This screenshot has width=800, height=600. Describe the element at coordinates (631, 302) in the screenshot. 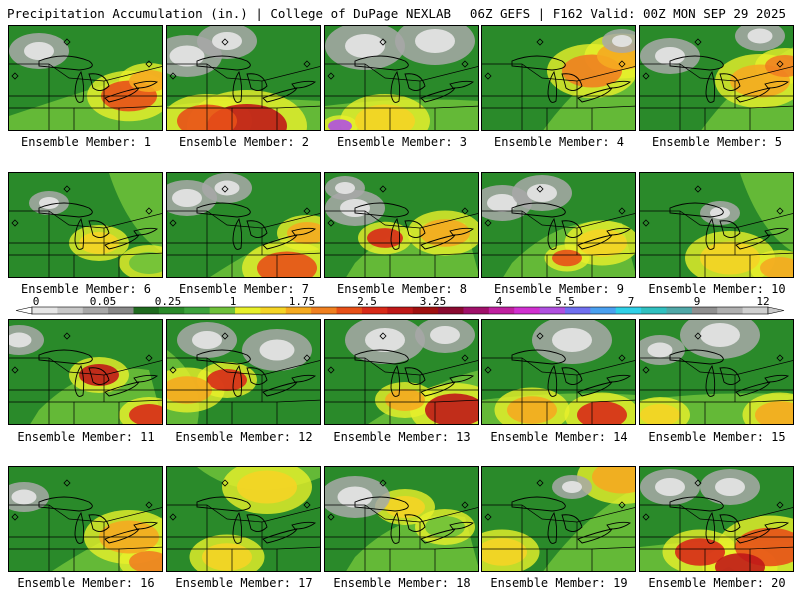

I see `colorbar-tick-label: 7` at that location.